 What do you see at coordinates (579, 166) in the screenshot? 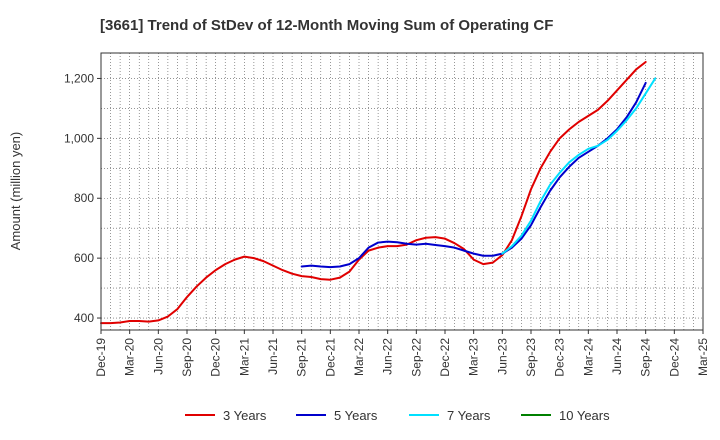
I see `series-line-7-years` at bounding box center [579, 166].